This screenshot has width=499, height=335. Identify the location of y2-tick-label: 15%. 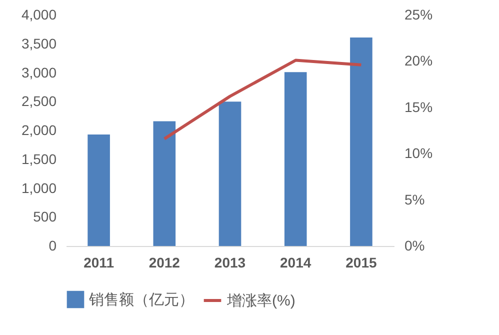
(418, 106).